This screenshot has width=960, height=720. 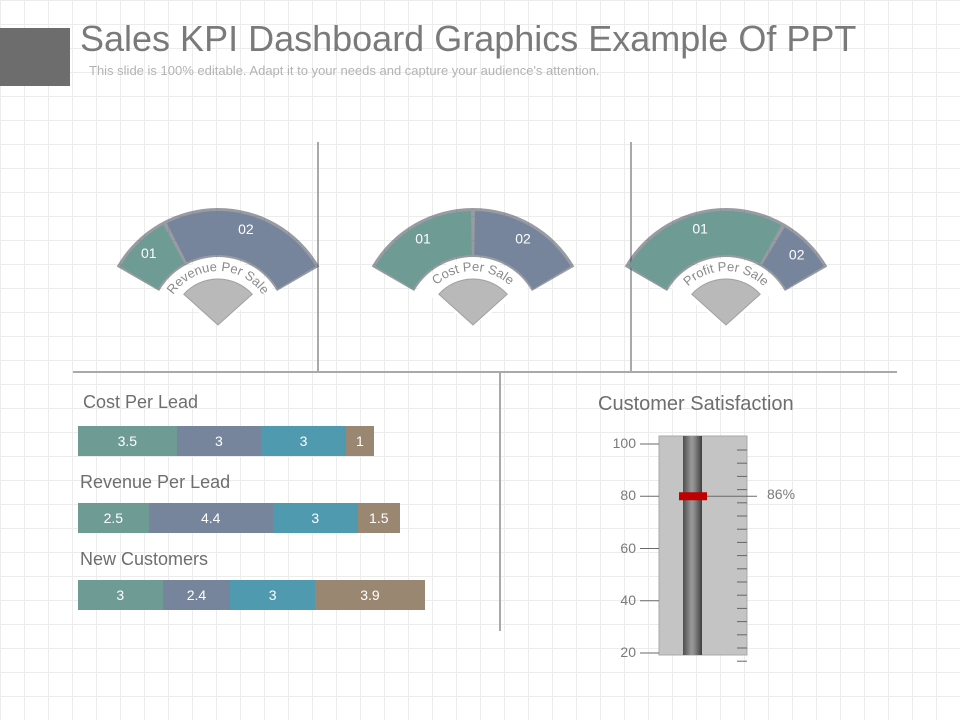 What do you see at coordinates (359, 441) in the screenshot?
I see `bar-segment: 1` at bounding box center [359, 441].